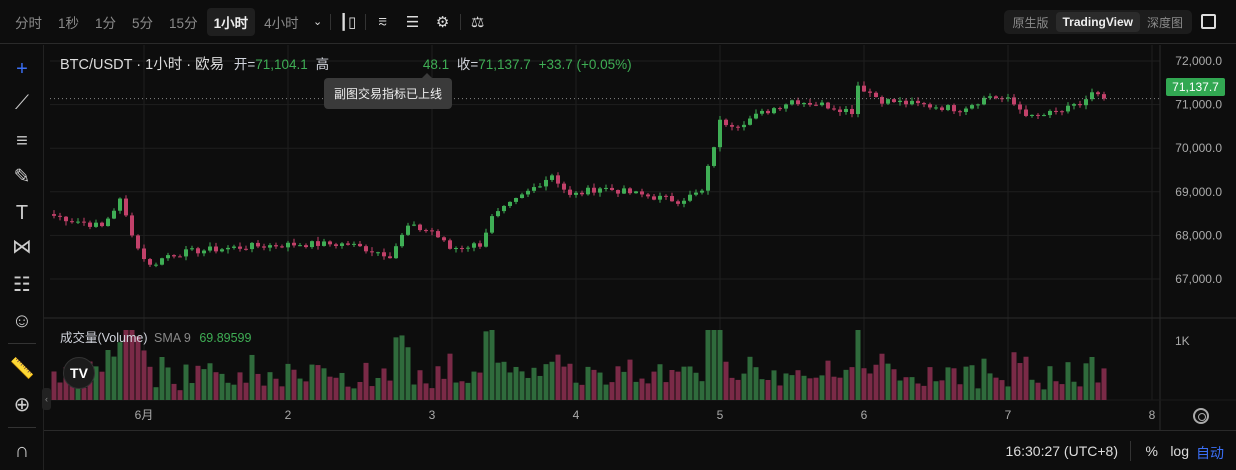 This screenshot has width=1236, height=470. I want to click on view-tab-1: TradingView, so click(1097, 22).